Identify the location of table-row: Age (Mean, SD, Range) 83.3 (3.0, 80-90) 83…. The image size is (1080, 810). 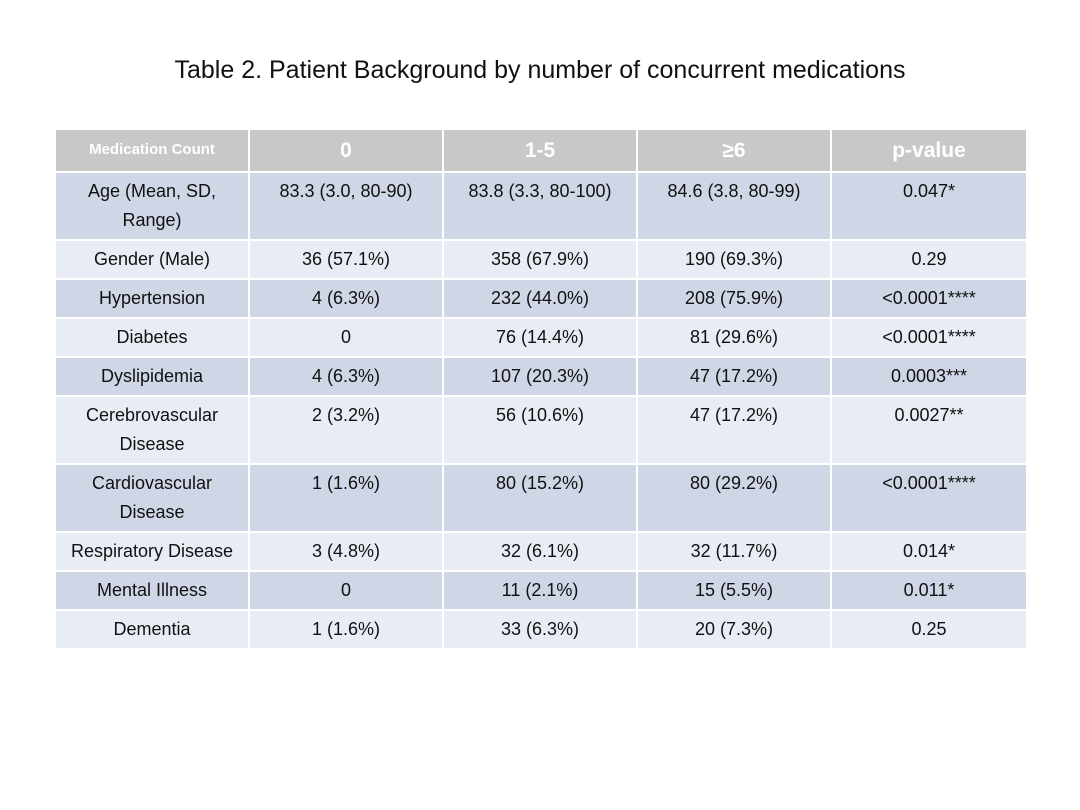
(541, 206).